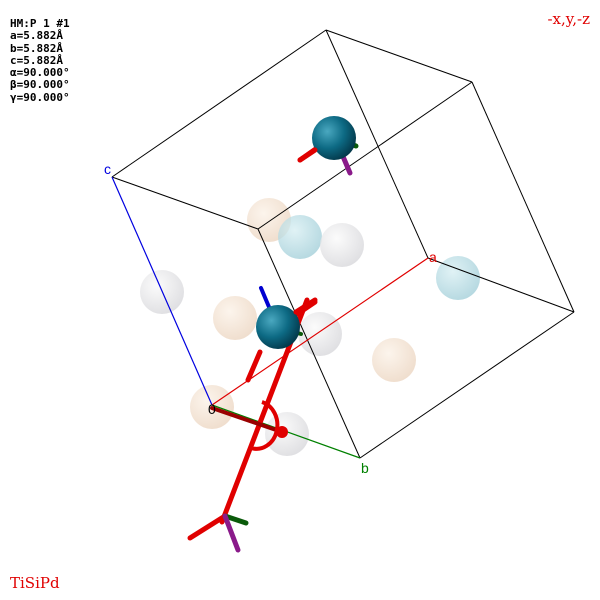  Describe the element at coordinates (40, 97) in the screenshot. I see `cell-gamma-label: γ=90.000°` at that location.